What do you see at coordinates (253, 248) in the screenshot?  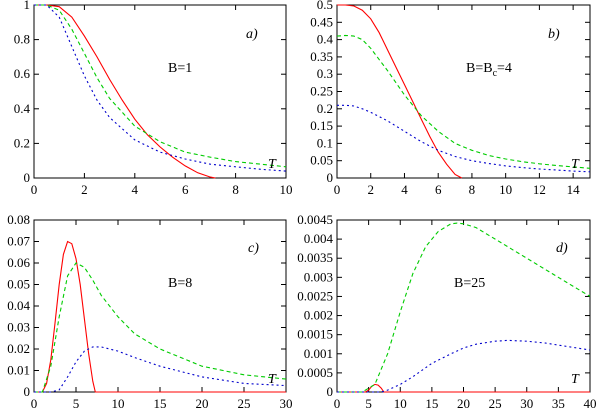 I see `panel-label: c)` at bounding box center [253, 248].